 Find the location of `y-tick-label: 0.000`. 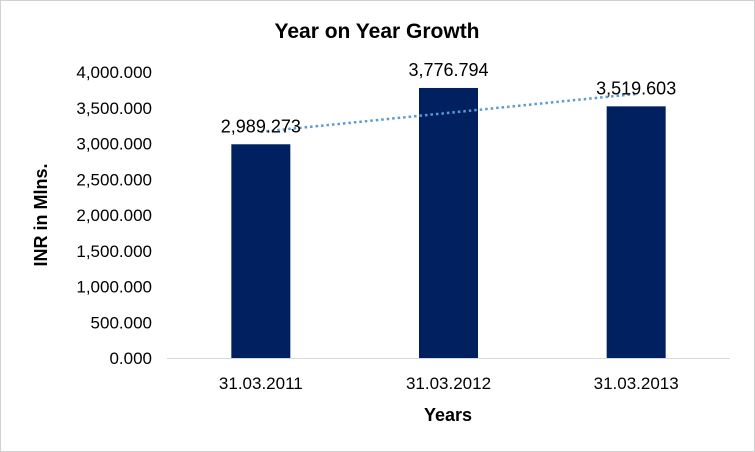

y-tick-label: 0.000 is located at coordinates (130, 358).